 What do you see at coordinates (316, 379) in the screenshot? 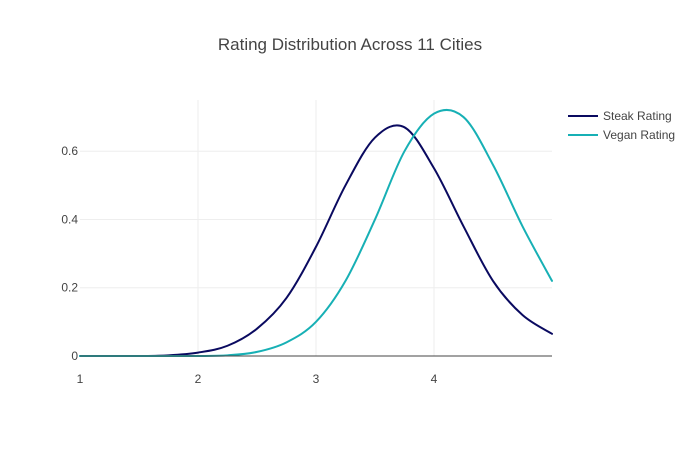
I see `x-tick-label: 3` at bounding box center [316, 379].